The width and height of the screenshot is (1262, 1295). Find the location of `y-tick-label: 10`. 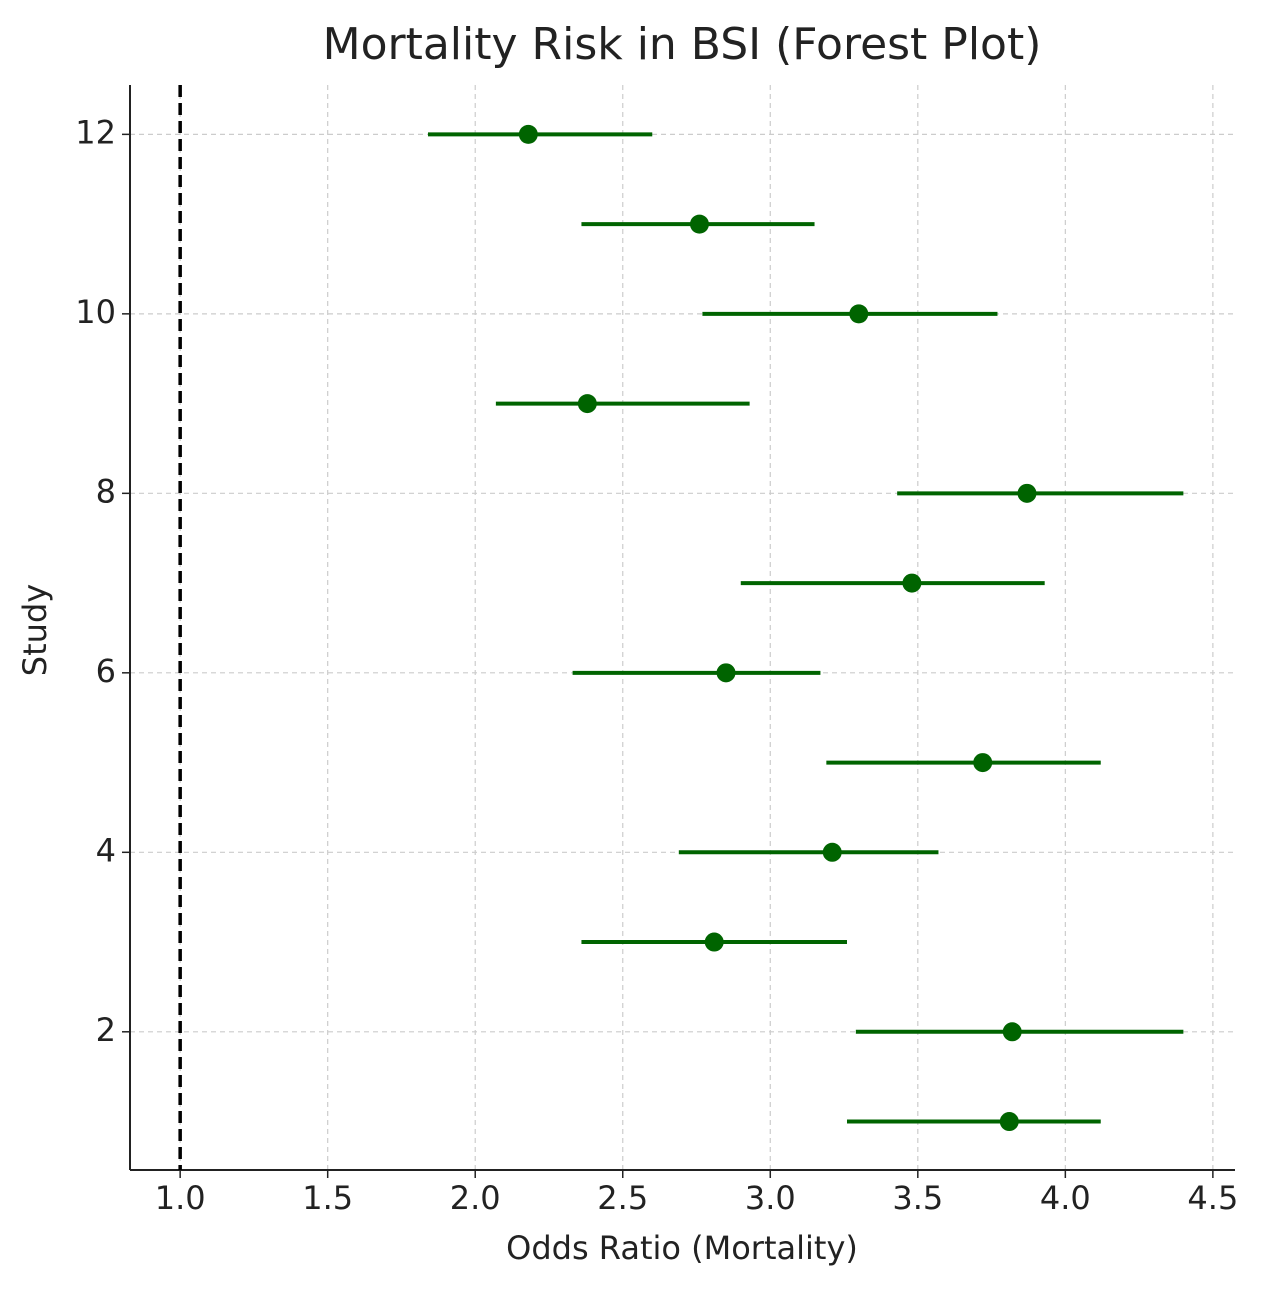

y-tick-label: 10 is located at coordinates (95, 312).